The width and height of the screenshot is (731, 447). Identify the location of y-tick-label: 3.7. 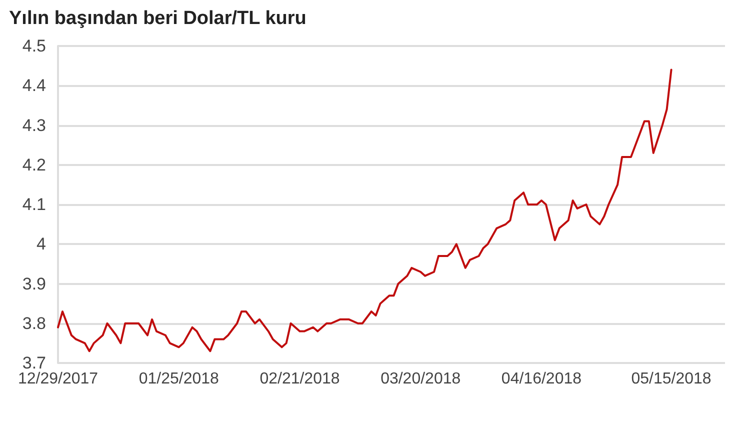
(34, 363).